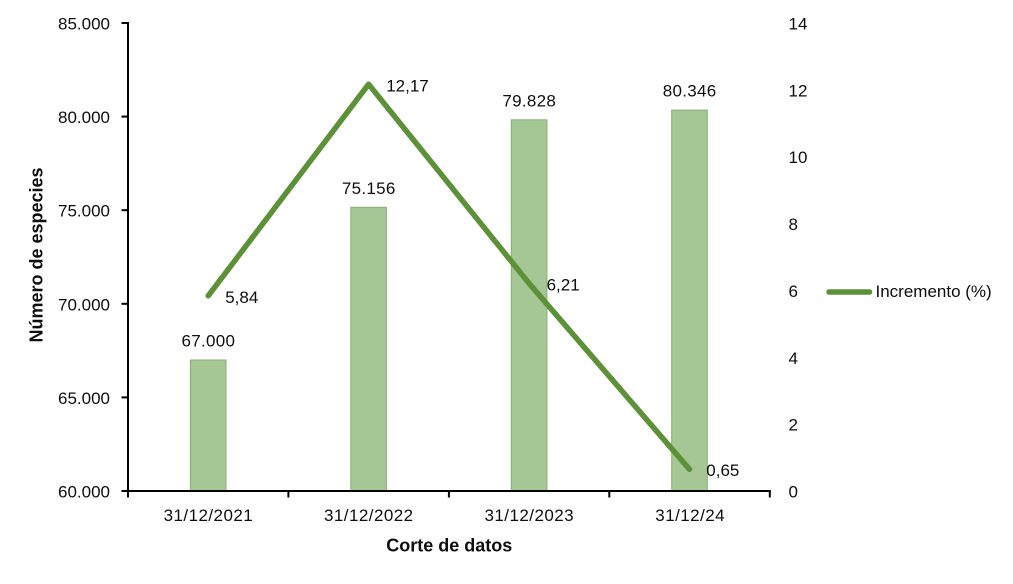 This screenshot has height=584, width=1013. I want to click on svg-text: 14, so click(798, 24).